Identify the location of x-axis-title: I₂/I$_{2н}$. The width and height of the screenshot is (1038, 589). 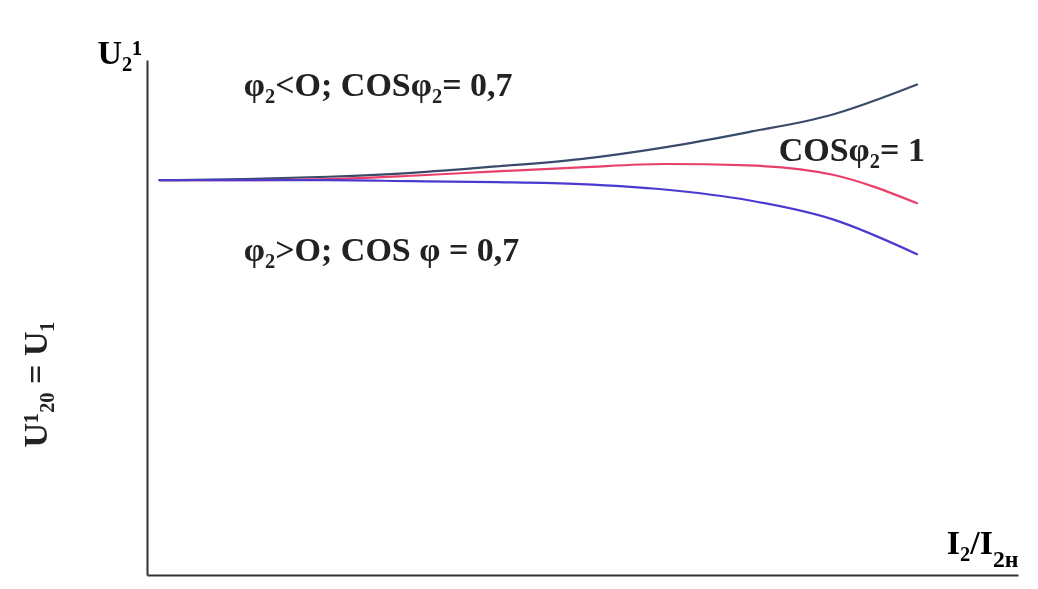
(982, 547).